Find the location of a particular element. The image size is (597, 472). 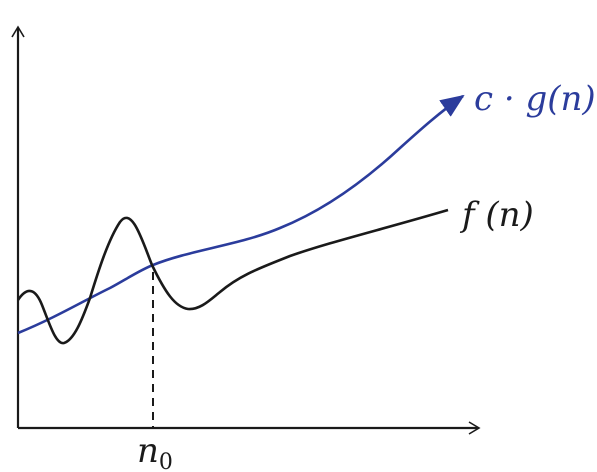

upper-bound-label: c · g(n) is located at coordinates (535, 99).